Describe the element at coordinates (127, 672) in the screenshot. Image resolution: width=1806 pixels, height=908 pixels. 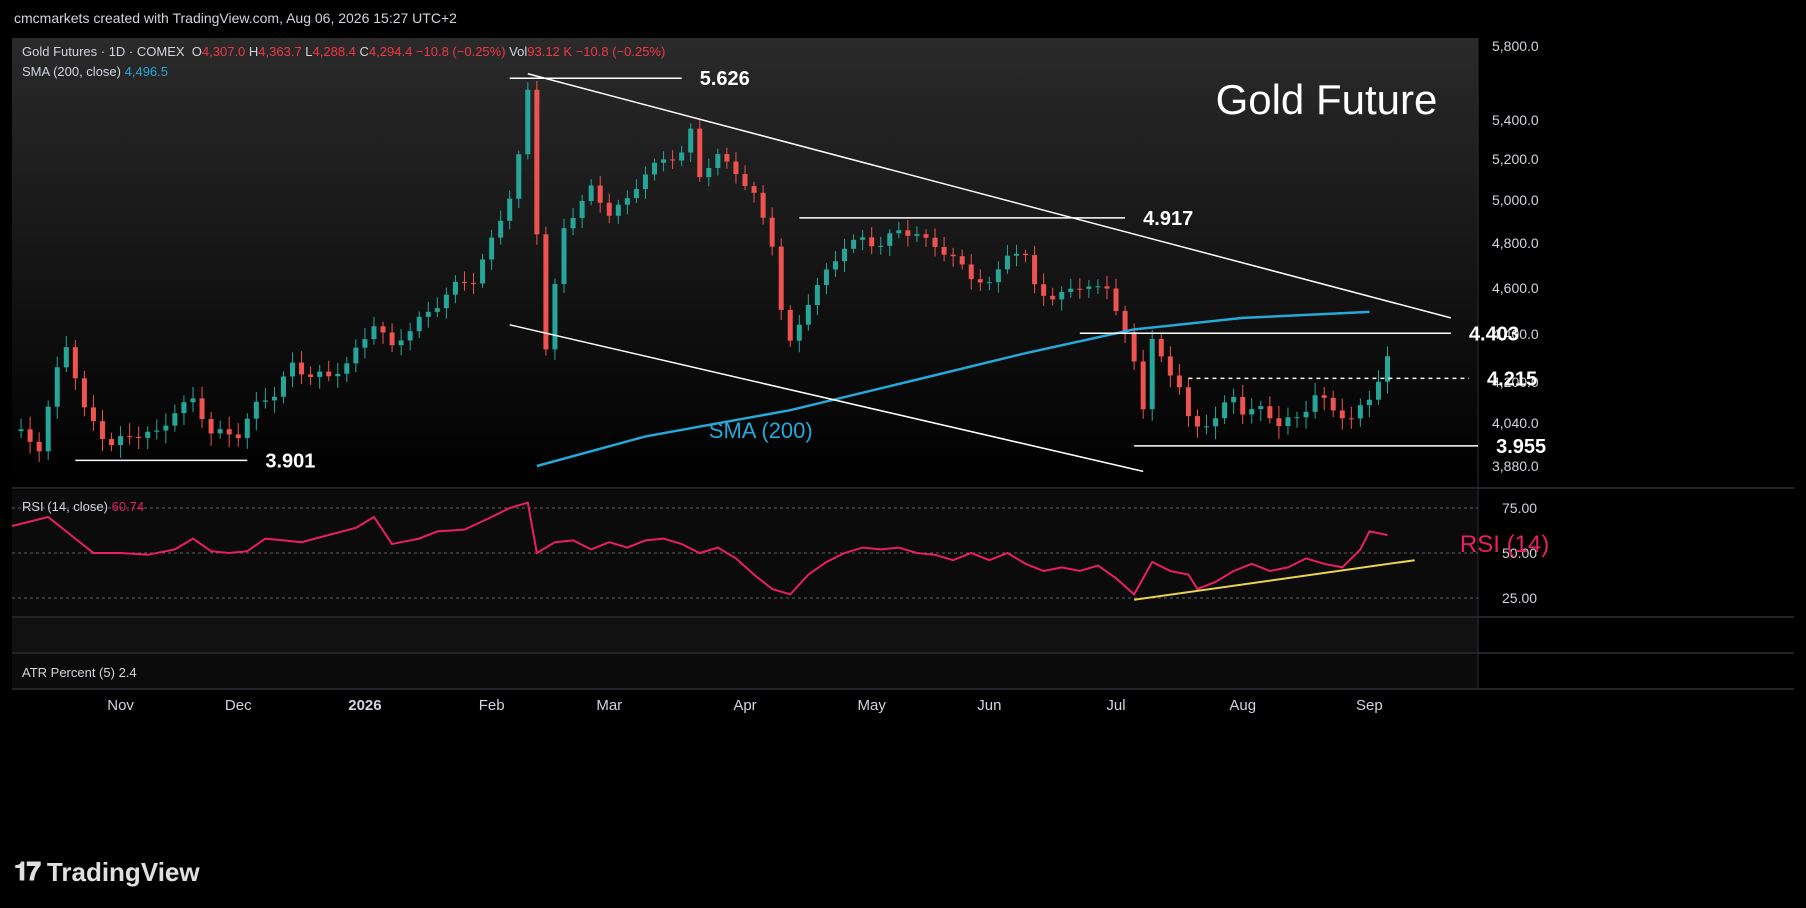
I see `atr-value: 2.4` at that location.